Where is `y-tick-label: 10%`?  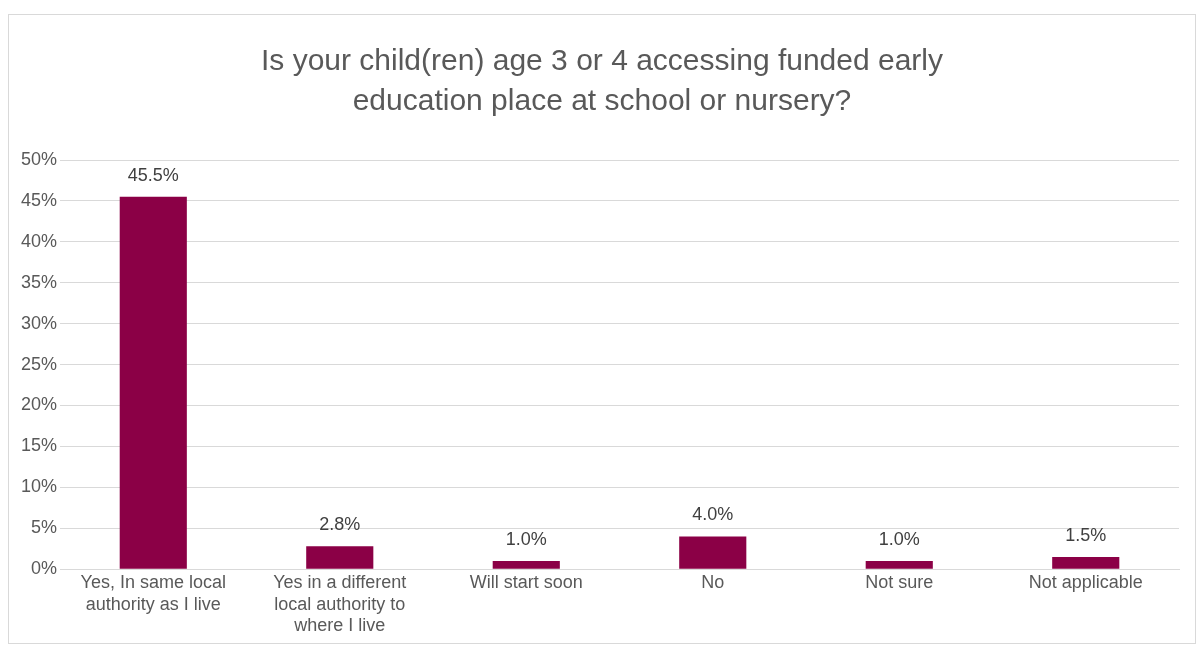
y-tick-label: 10% is located at coordinates (39, 486).